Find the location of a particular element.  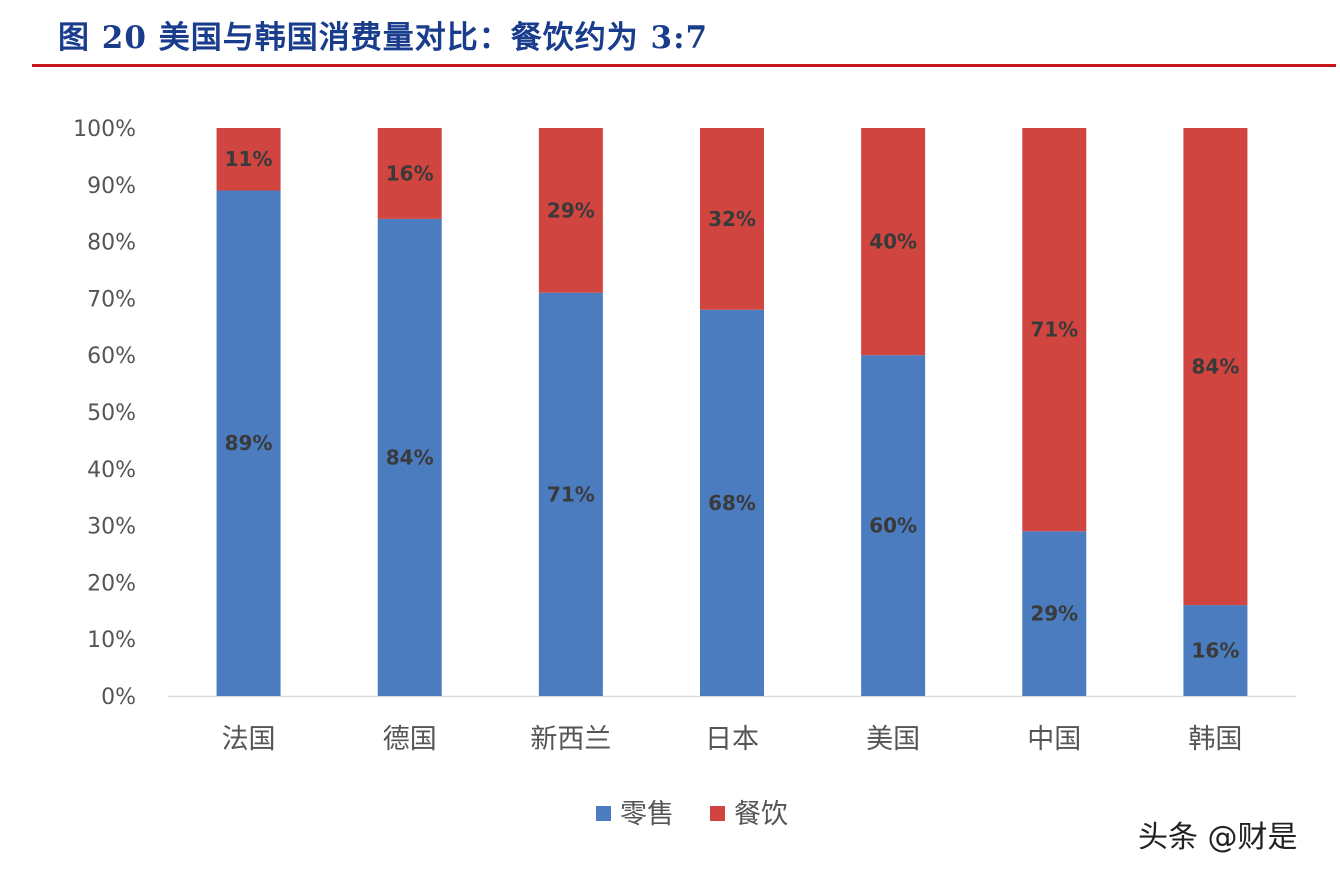

data-label: 11% is located at coordinates (249, 159).